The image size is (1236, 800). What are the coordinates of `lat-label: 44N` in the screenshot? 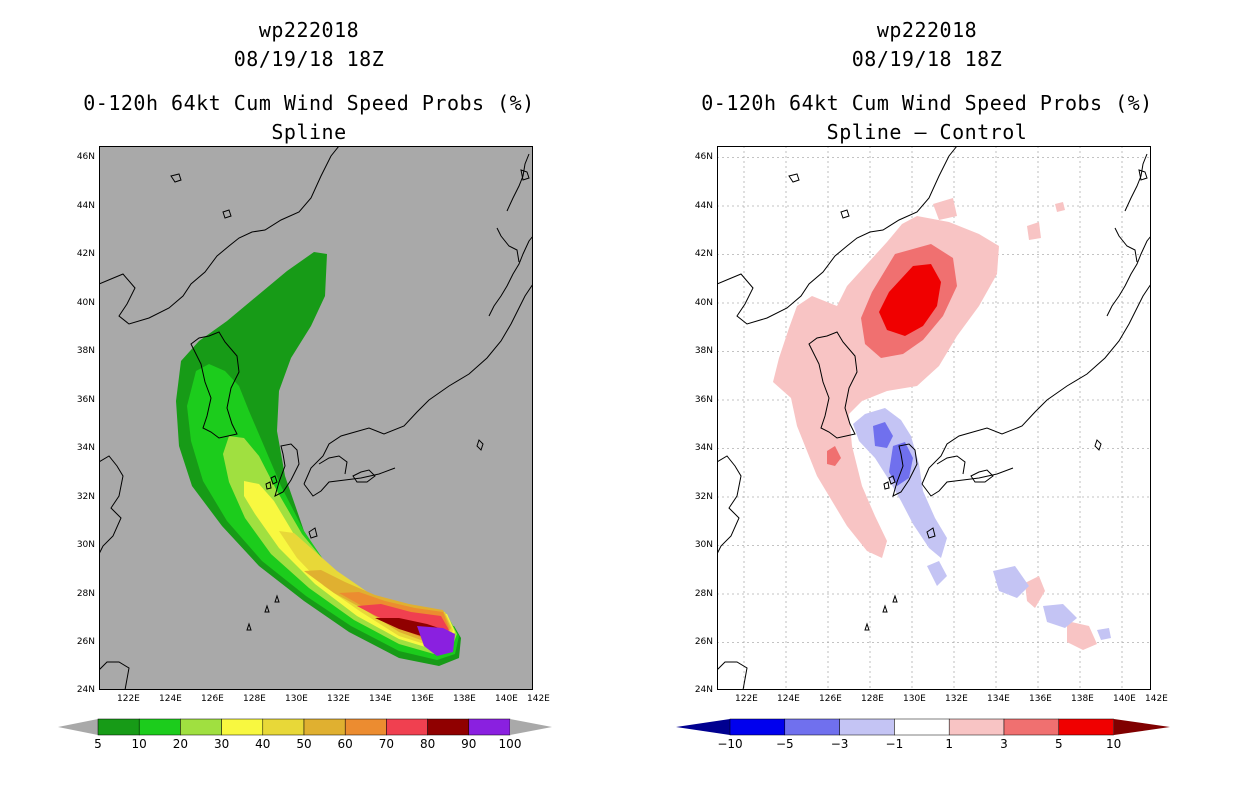 It's located at (703, 206).